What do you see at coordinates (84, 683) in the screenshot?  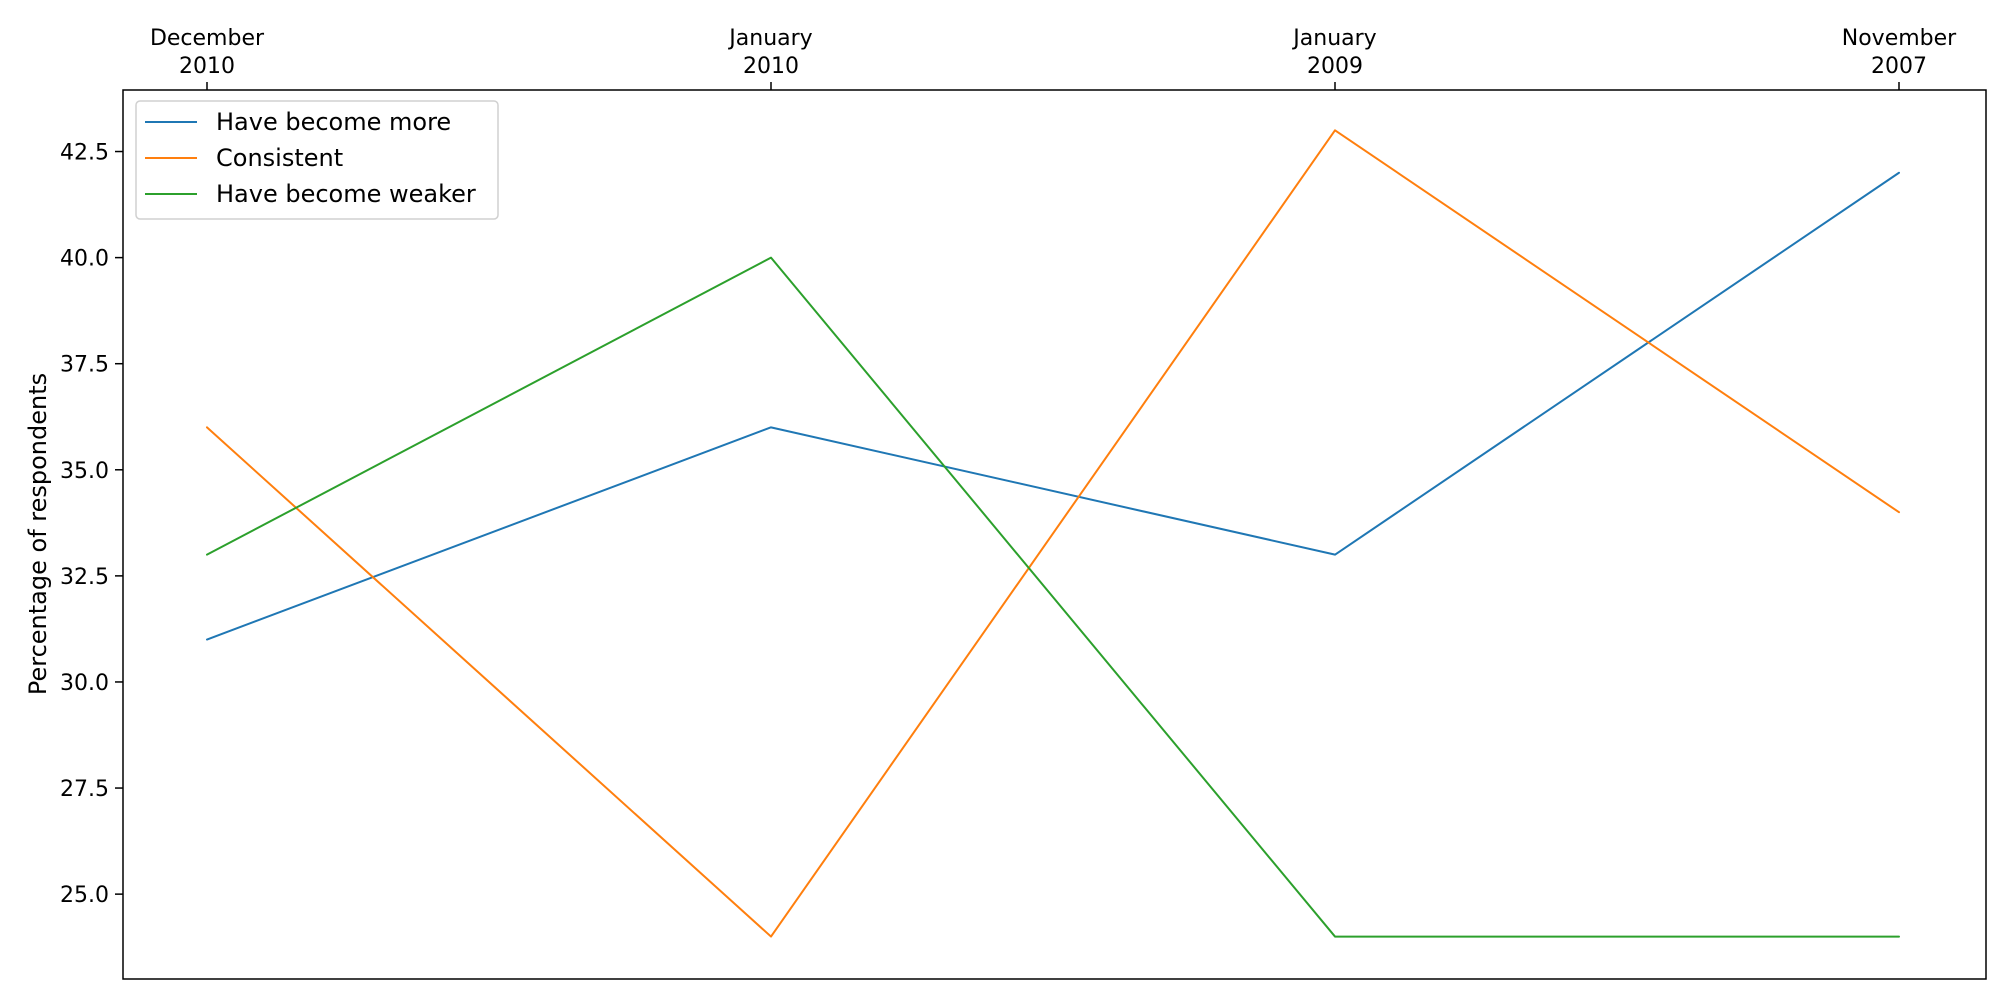 I see `y-tick-label: 30.0` at bounding box center [84, 683].